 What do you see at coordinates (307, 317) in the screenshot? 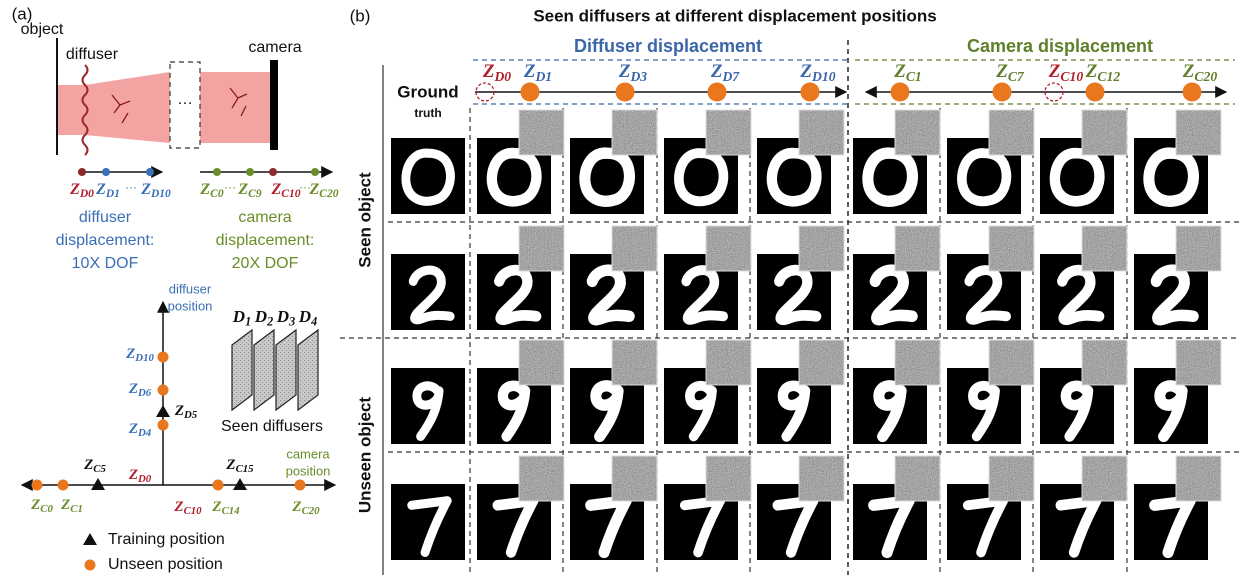
I see `position-label: D4` at bounding box center [307, 317].